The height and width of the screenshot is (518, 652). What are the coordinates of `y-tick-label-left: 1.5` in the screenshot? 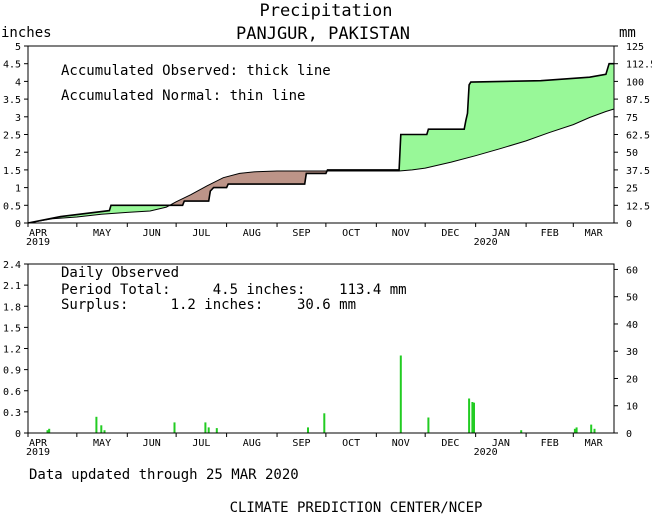 It's located at (12, 171).